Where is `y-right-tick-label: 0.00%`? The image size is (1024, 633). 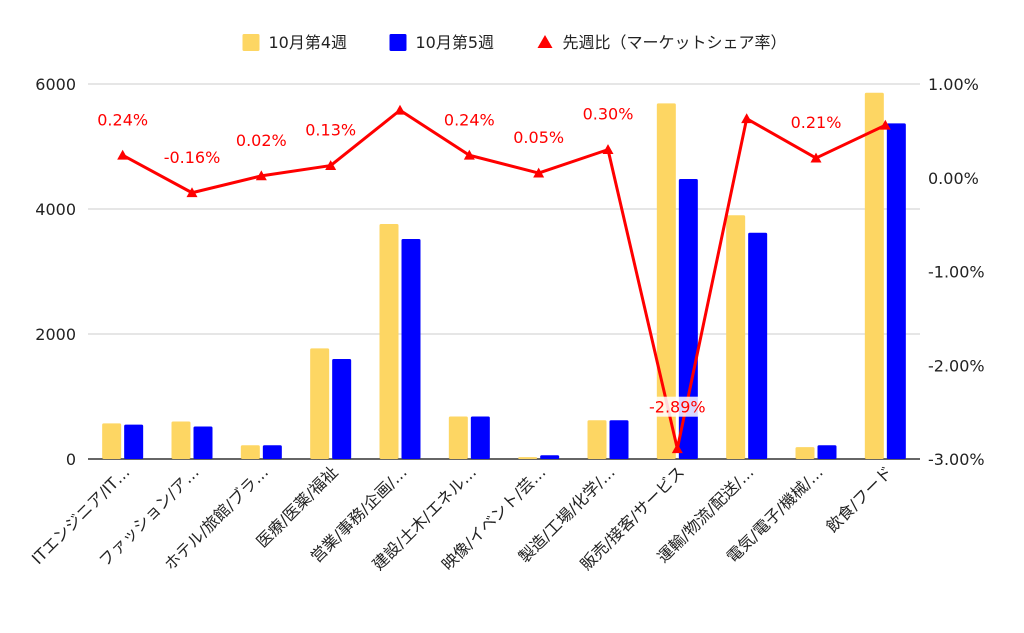
y-right-tick-label: 0.00% is located at coordinates (953, 178).